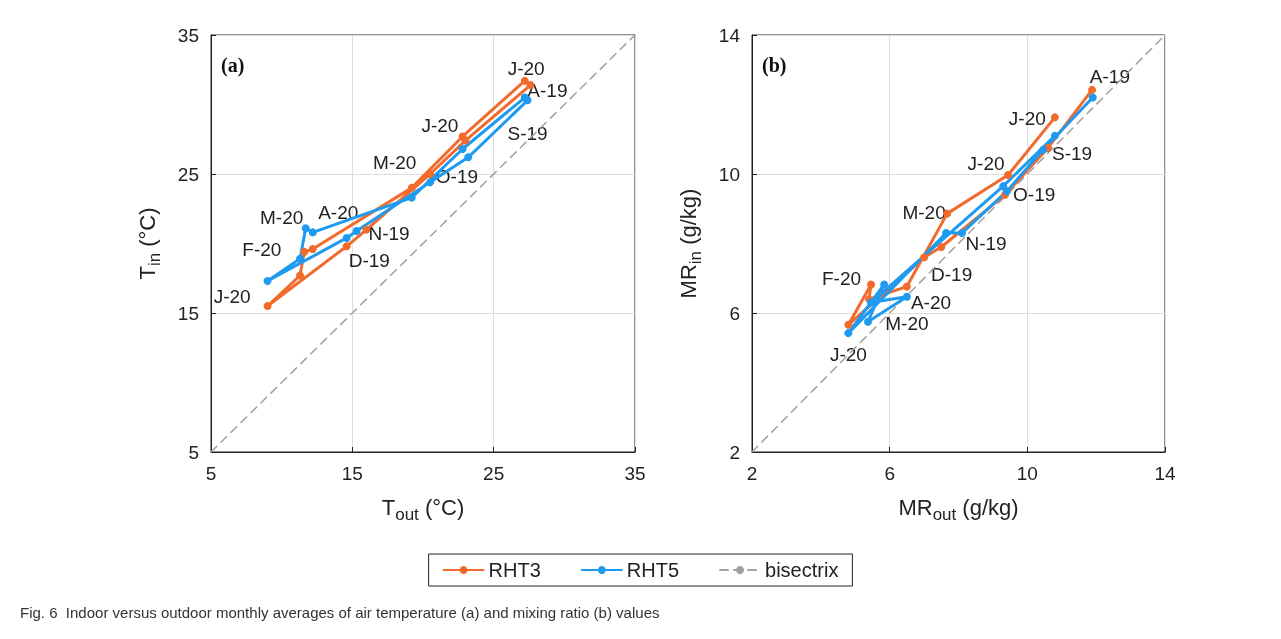 This screenshot has width=1281, height=639. What do you see at coordinates (734, 313) in the screenshot?
I see `y-tick-label: 6` at bounding box center [734, 313].